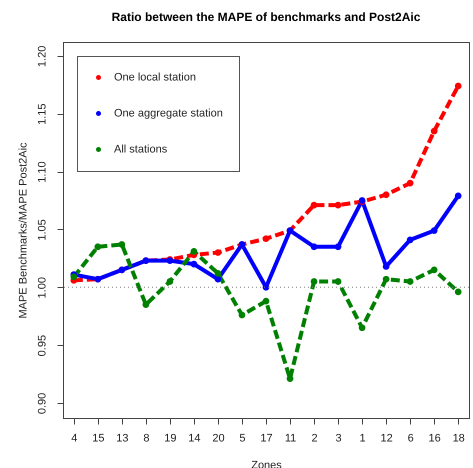 The height and width of the screenshot is (468, 473). I want to click on x-tick-label: 19, so click(170, 438).